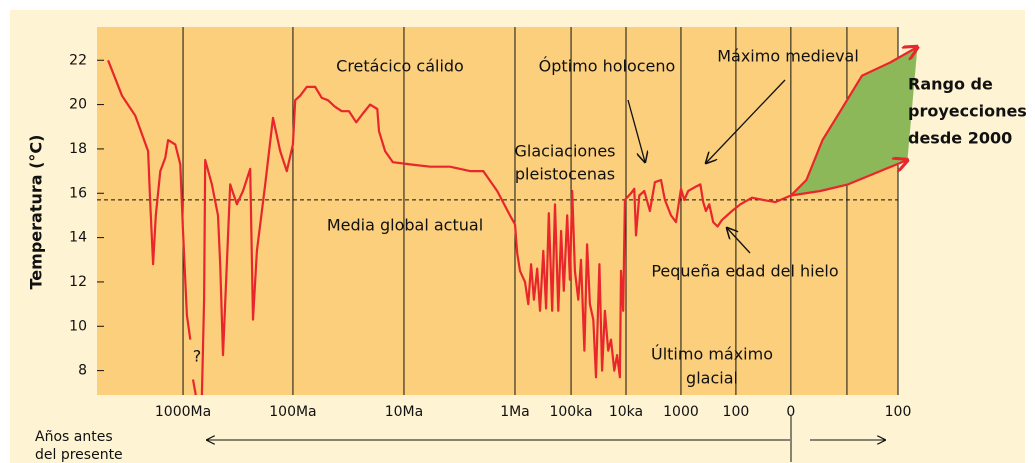 This screenshot has width=1035, height=463. What do you see at coordinates (681, 412) in the screenshot?
I see `x-tick-label: 1000` at bounding box center [681, 412].